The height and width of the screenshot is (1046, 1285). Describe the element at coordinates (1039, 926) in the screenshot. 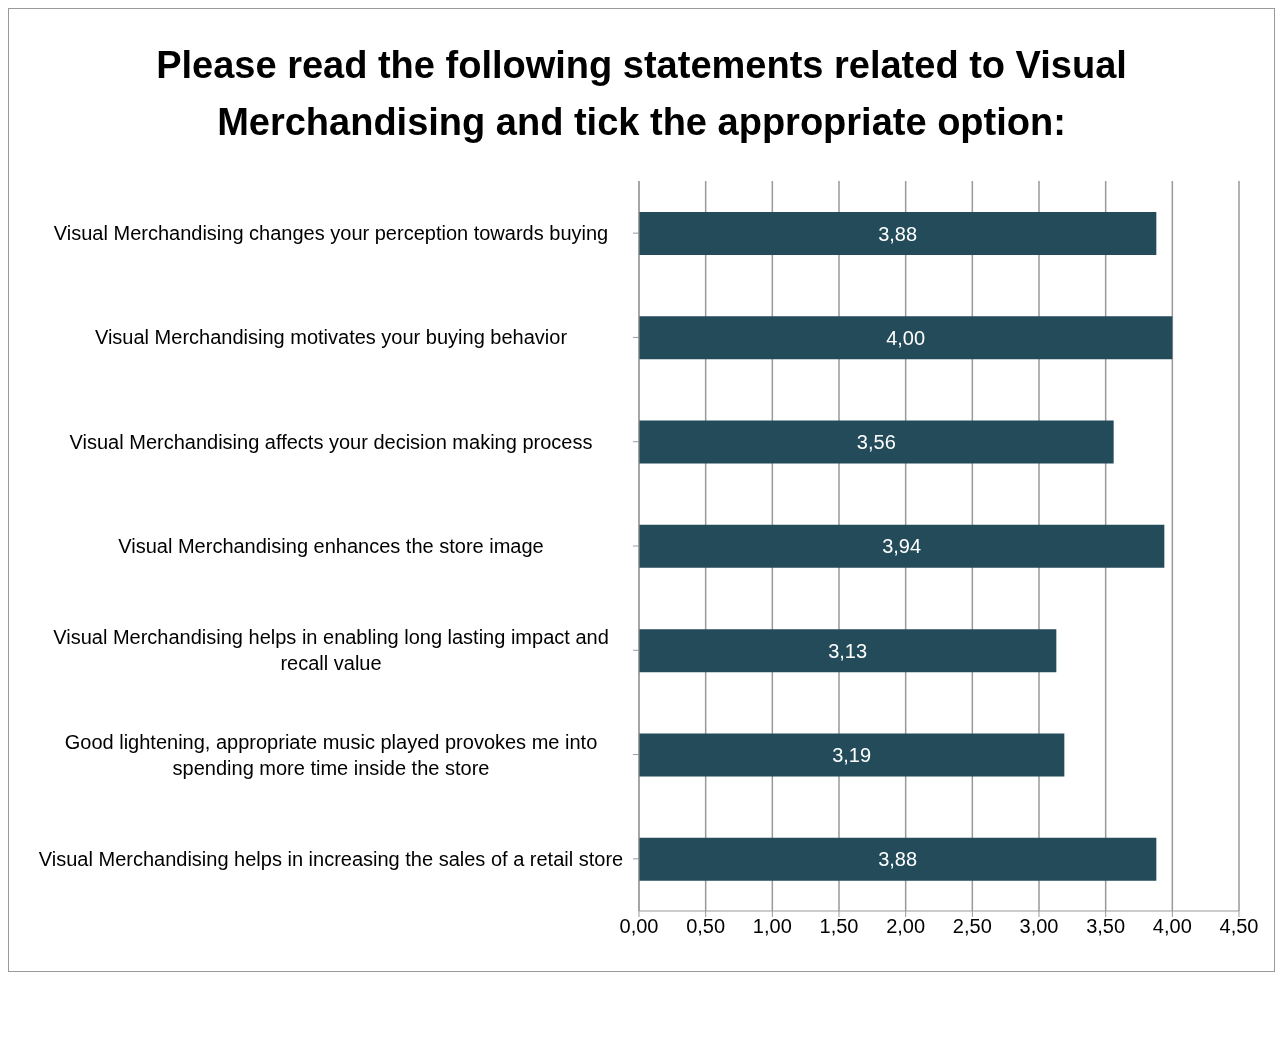

I see `x-tick-label: 3,00` at that location.